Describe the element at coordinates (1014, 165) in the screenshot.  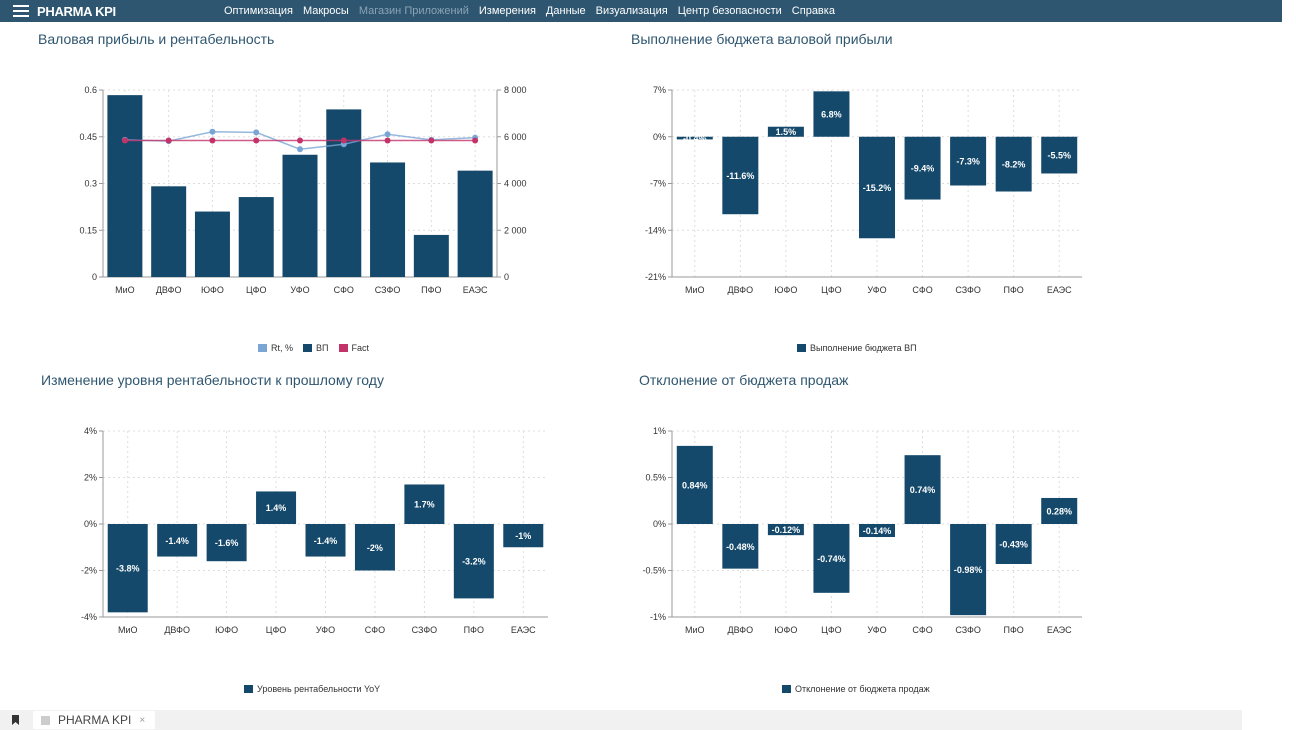
I see `data-label: -8.2%` at that location.